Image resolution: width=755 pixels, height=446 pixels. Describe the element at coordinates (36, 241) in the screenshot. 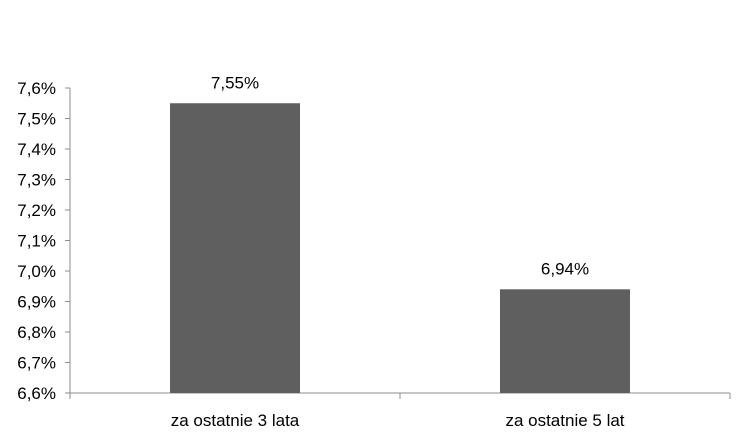

I see `y-tick-label: 7,1%` at that location.